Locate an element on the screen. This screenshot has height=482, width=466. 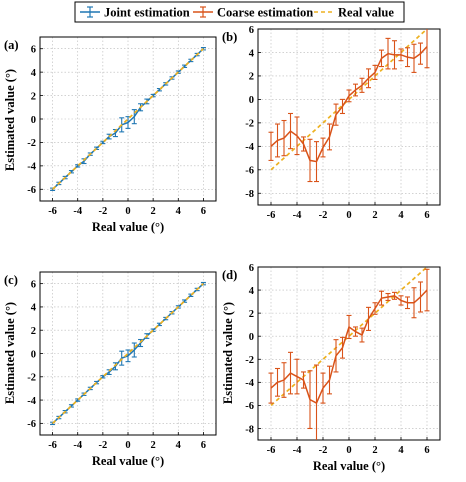
legend-label: Coarse estimation is located at coordinates (265, 13).